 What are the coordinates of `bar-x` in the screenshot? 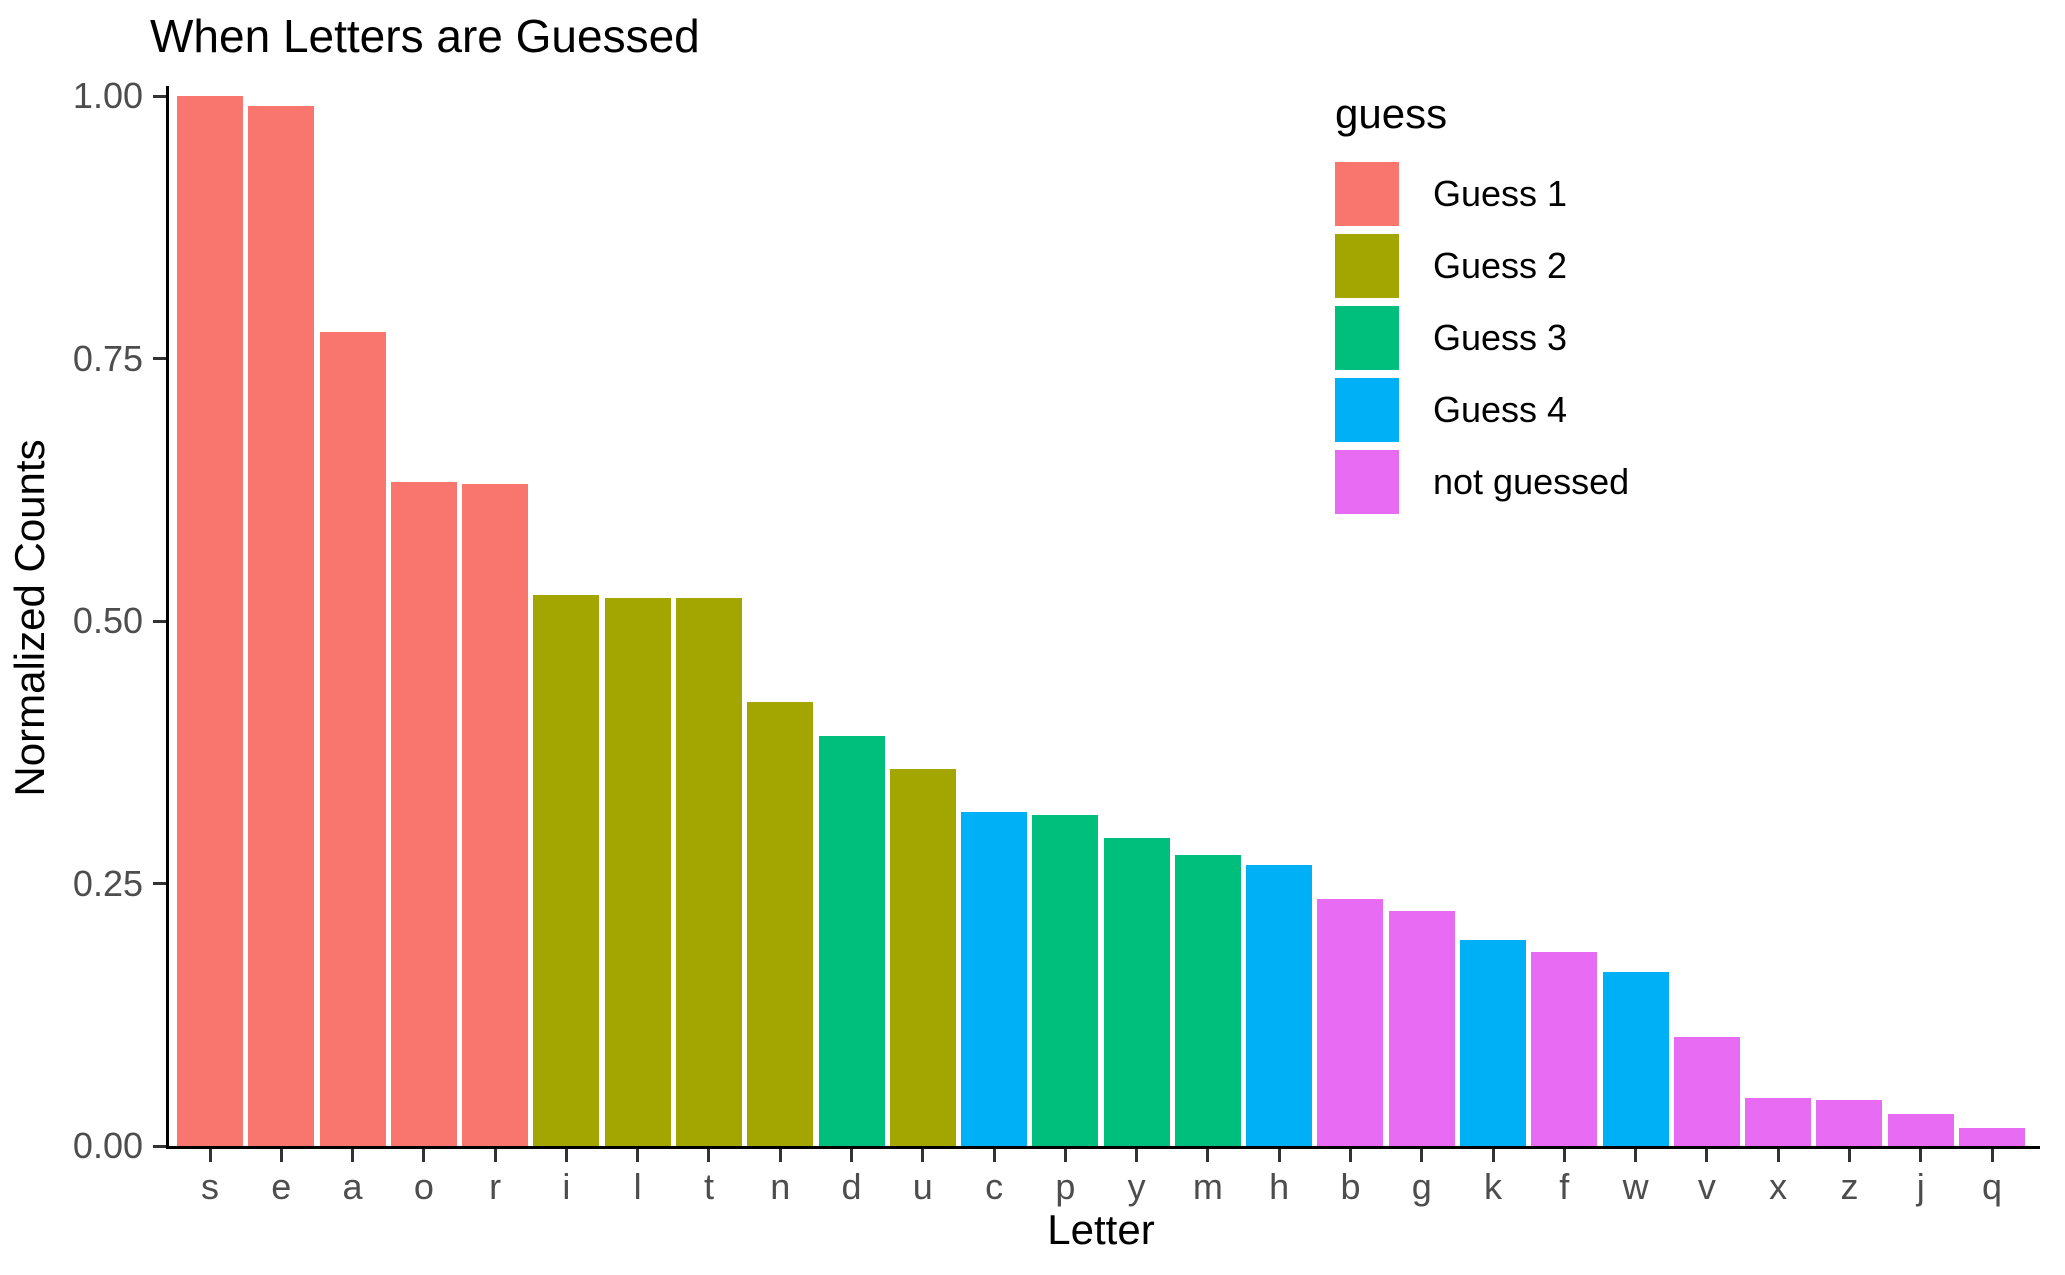 It's located at (1778, 1122).